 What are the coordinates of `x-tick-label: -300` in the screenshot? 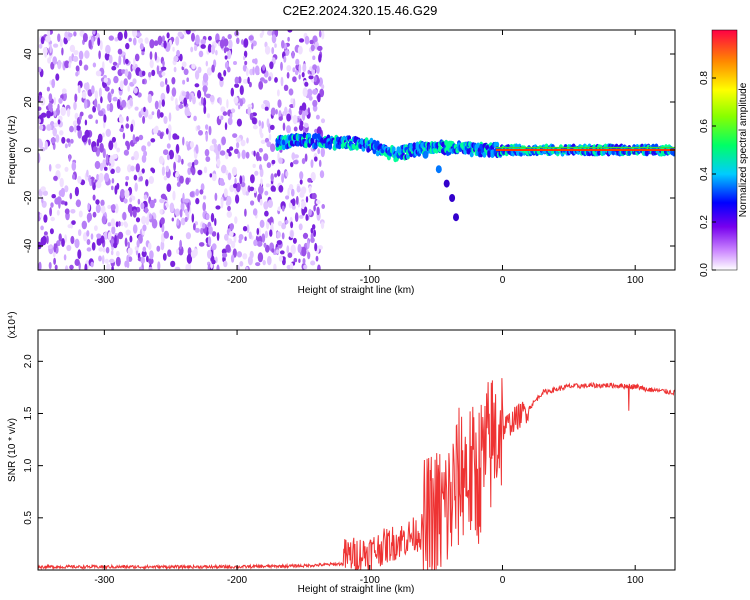 It's located at (104, 580).